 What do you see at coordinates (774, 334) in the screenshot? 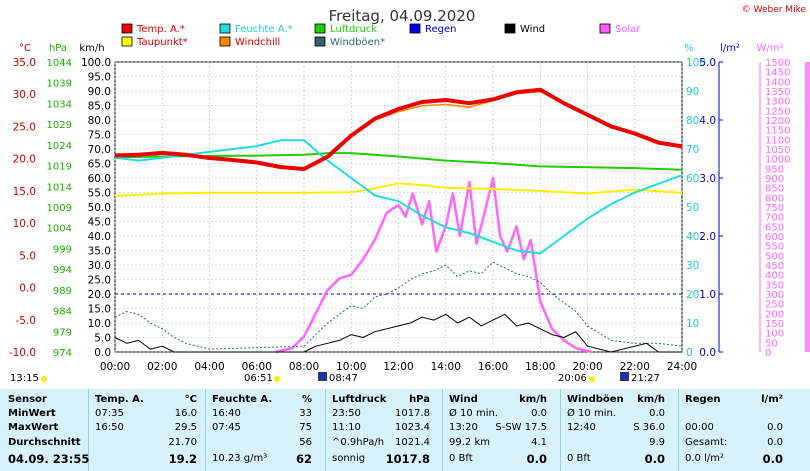
I see `solar-tick: 100` at bounding box center [774, 334].